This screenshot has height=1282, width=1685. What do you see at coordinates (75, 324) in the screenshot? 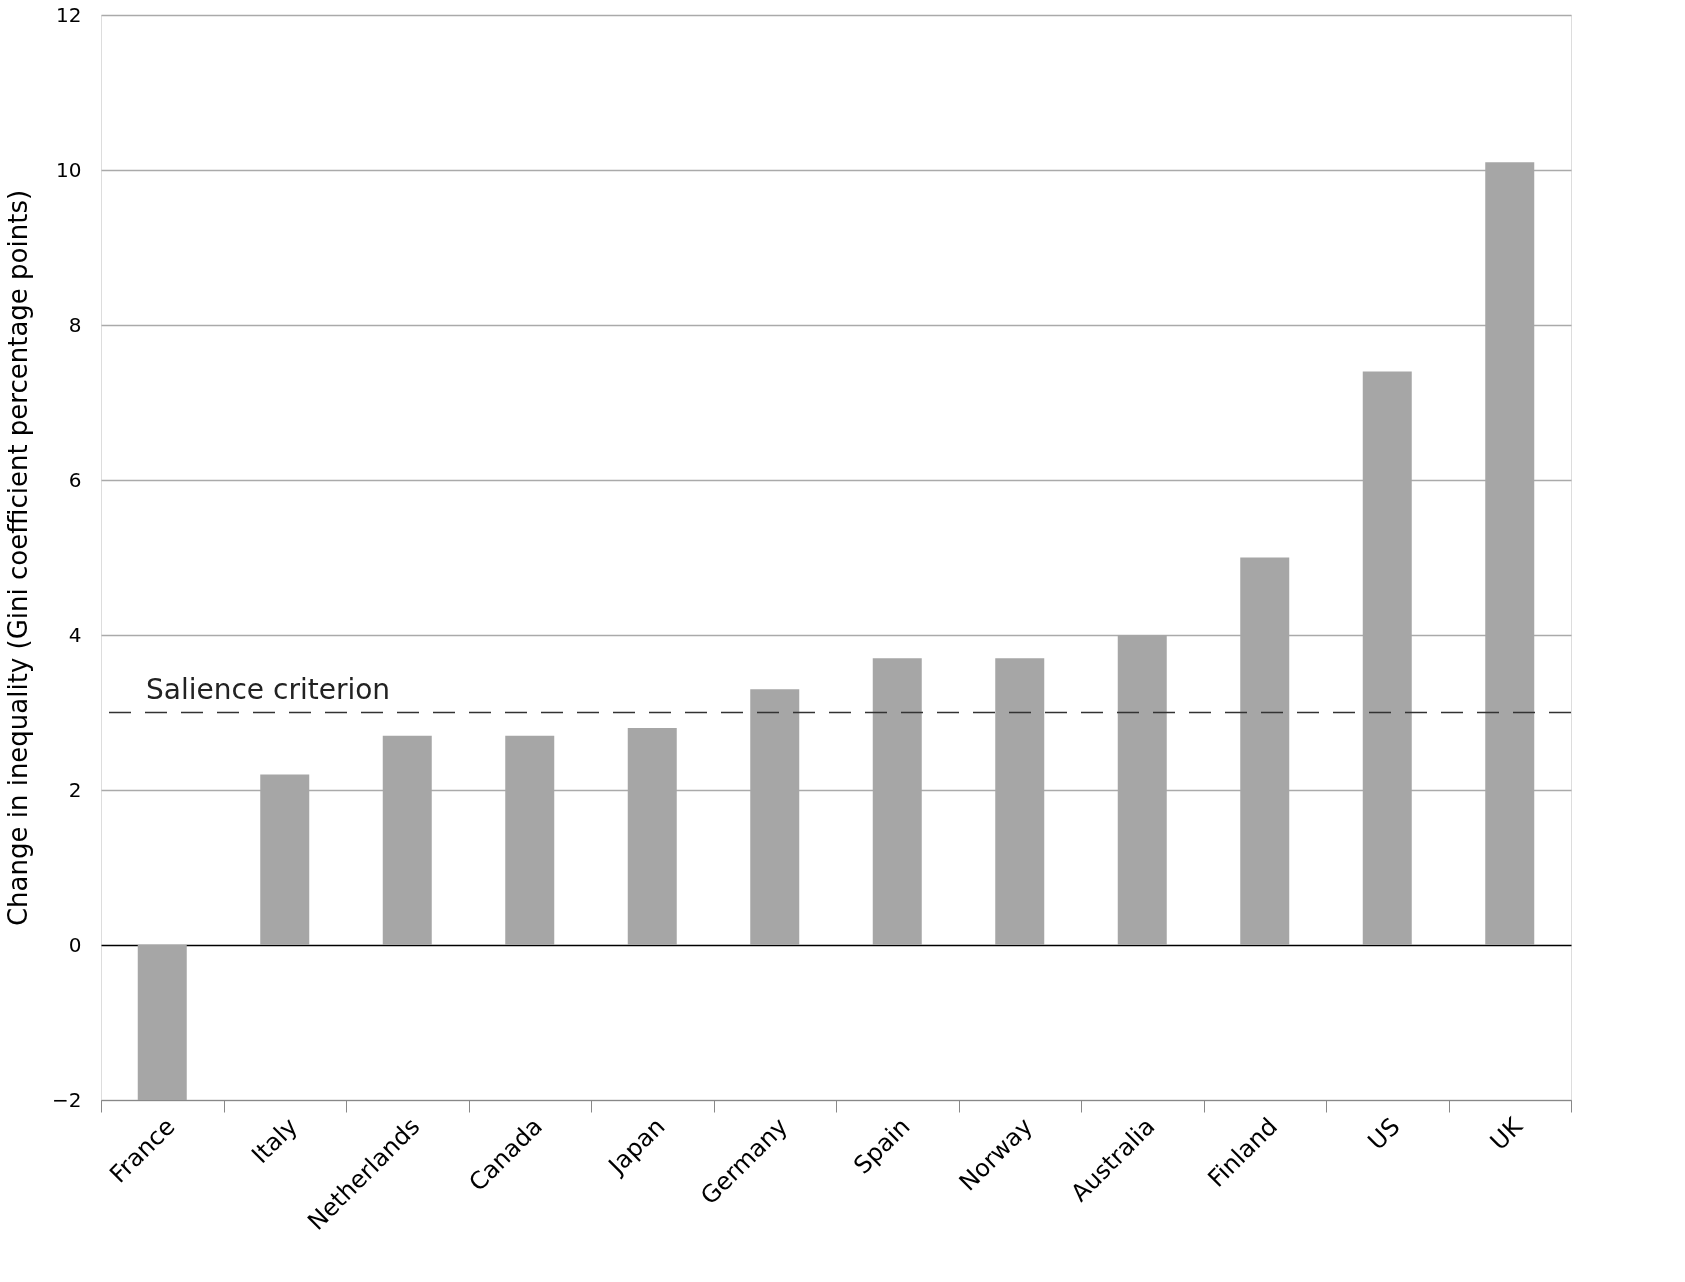
I see `y-tick-label: 8` at bounding box center [75, 324].